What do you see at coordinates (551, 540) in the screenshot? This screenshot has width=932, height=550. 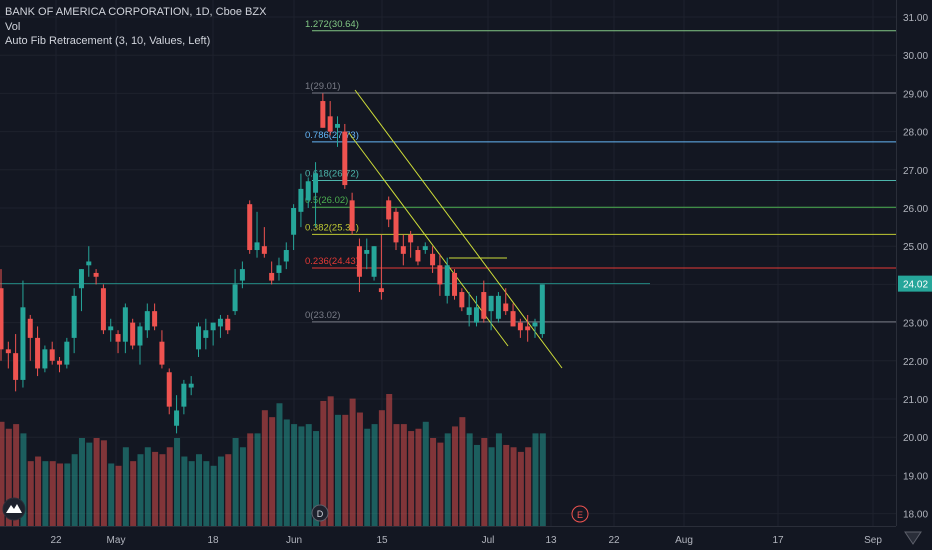 I see `time-tick-label: 13` at bounding box center [551, 540].